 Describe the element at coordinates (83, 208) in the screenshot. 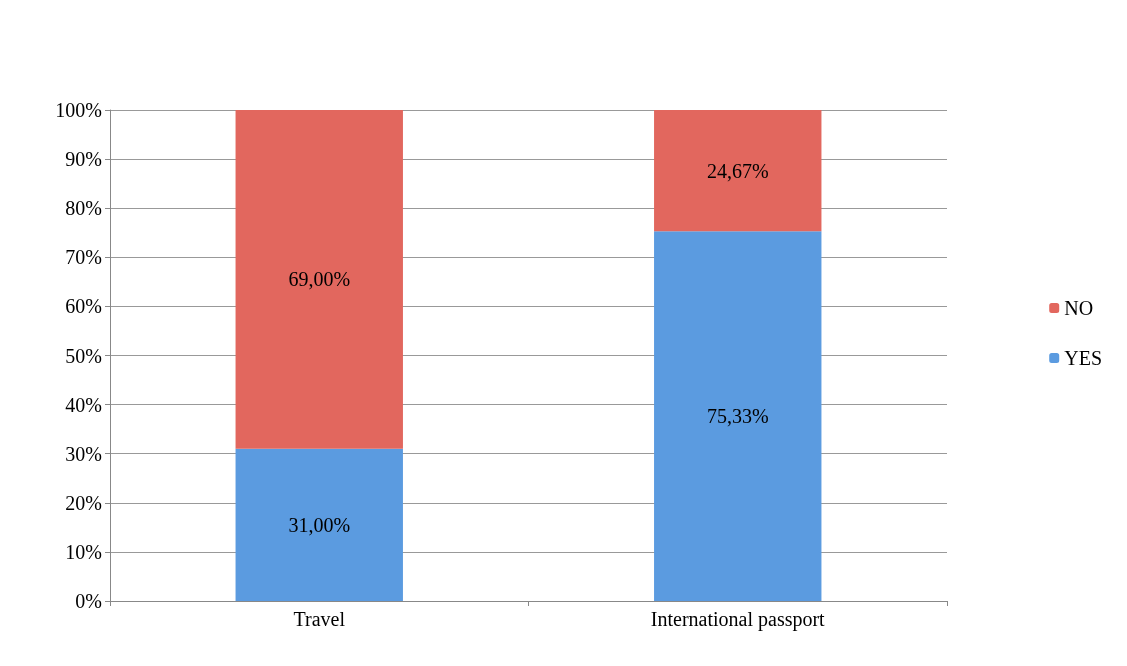

I see `y-tick-label: 80%` at that location.